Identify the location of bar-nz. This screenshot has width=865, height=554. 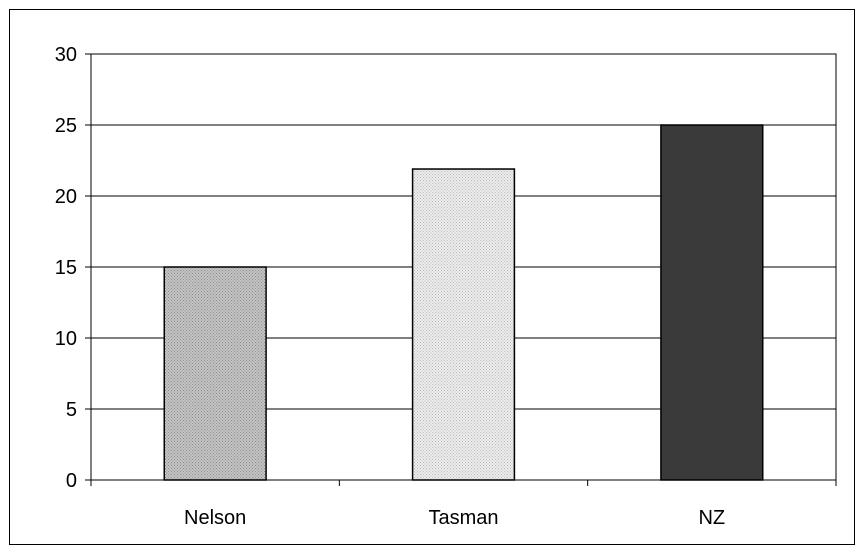
(712, 302).